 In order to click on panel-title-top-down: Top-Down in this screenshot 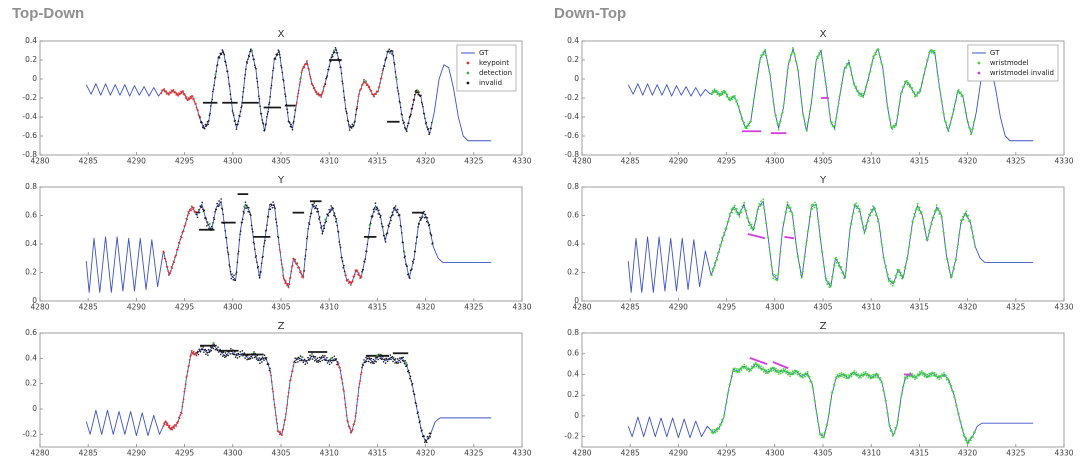, I will do `click(48, 13)`.